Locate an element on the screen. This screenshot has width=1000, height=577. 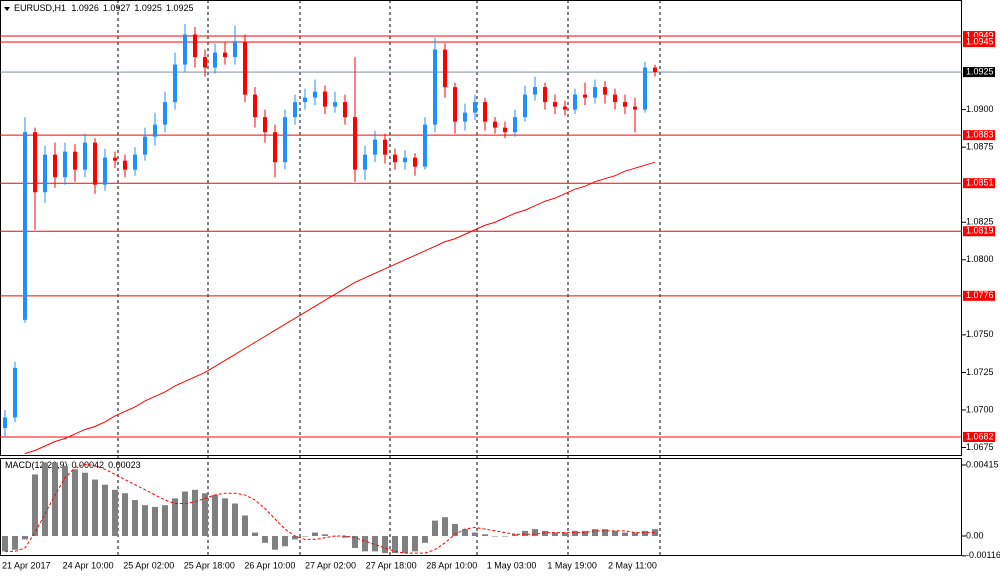
macd-title: MACD(12,26,9) is located at coordinates (36, 465).